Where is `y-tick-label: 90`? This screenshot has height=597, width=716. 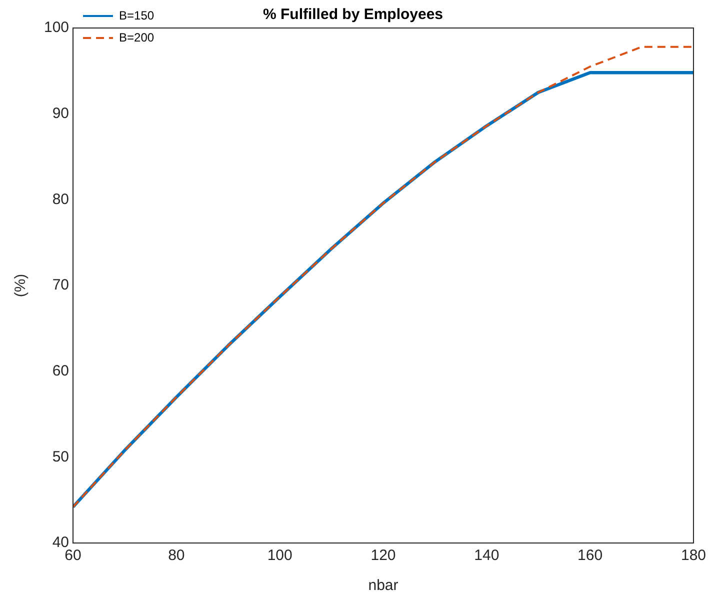 y-tick-label: 90 is located at coordinates (61, 113).